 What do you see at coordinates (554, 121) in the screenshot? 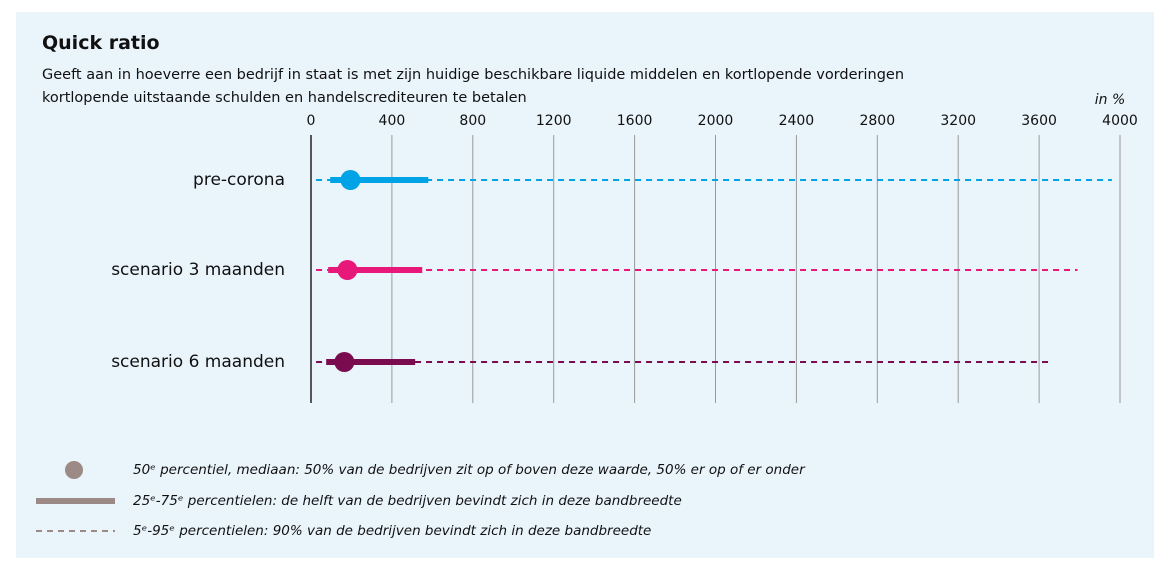
I see `x-tick-label: 1200` at bounding box center [554, 121].